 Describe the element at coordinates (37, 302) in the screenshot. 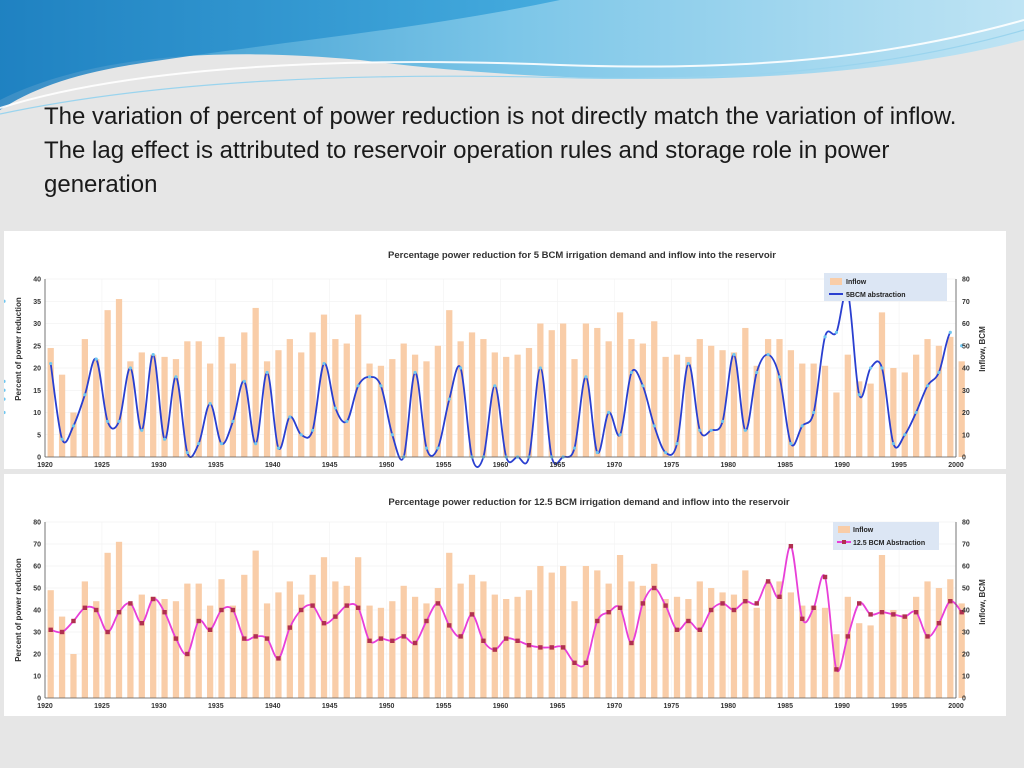

I see `y-tick-label: 35` at that location.